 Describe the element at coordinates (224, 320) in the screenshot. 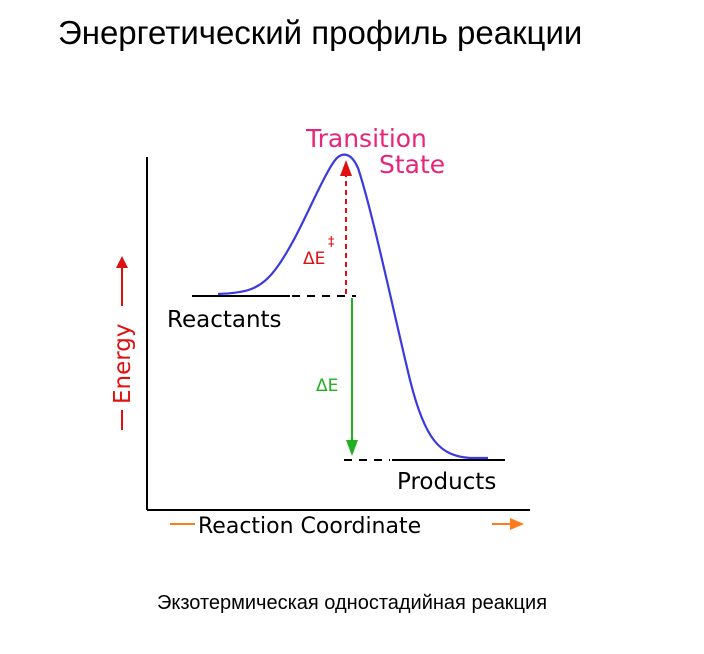

I see `reactants-label: Reactants` at that location.